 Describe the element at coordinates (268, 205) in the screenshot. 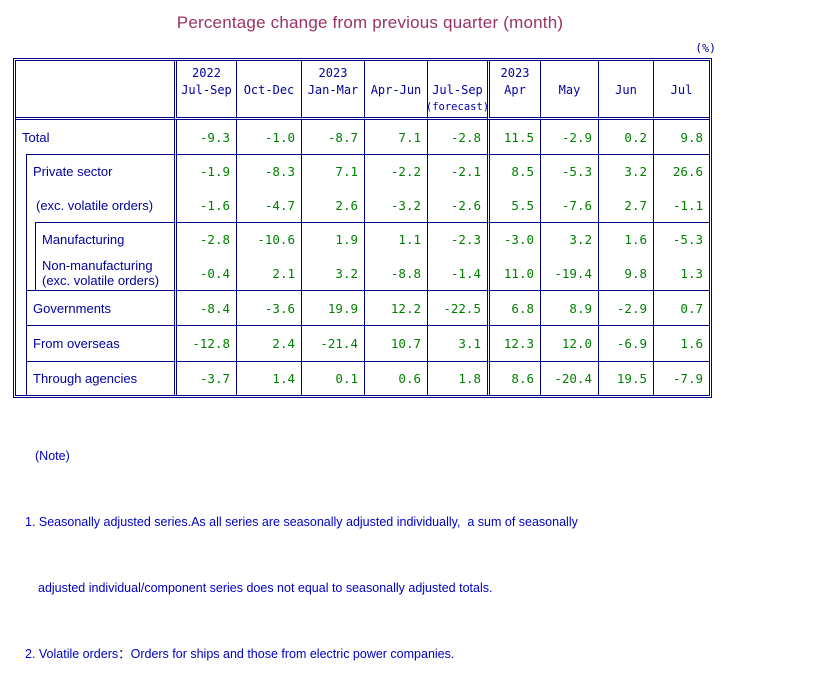

I see `data-cell-exc-volatile: -4.7` at that location.